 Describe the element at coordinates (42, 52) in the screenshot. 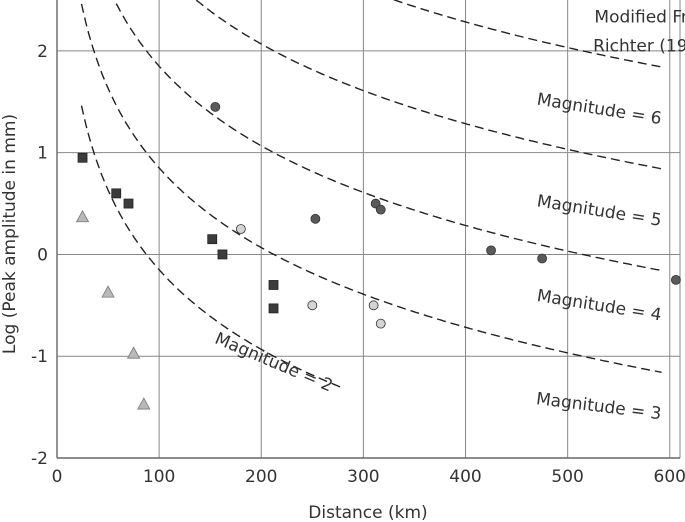

I see `y-tick-label: 2` at that location.